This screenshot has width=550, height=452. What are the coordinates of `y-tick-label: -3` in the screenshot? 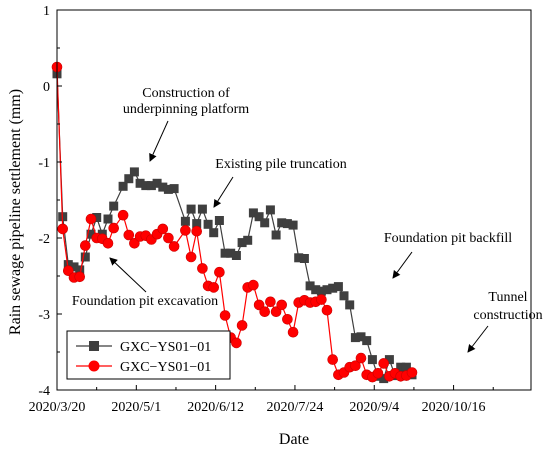 It's located at (44, 315).